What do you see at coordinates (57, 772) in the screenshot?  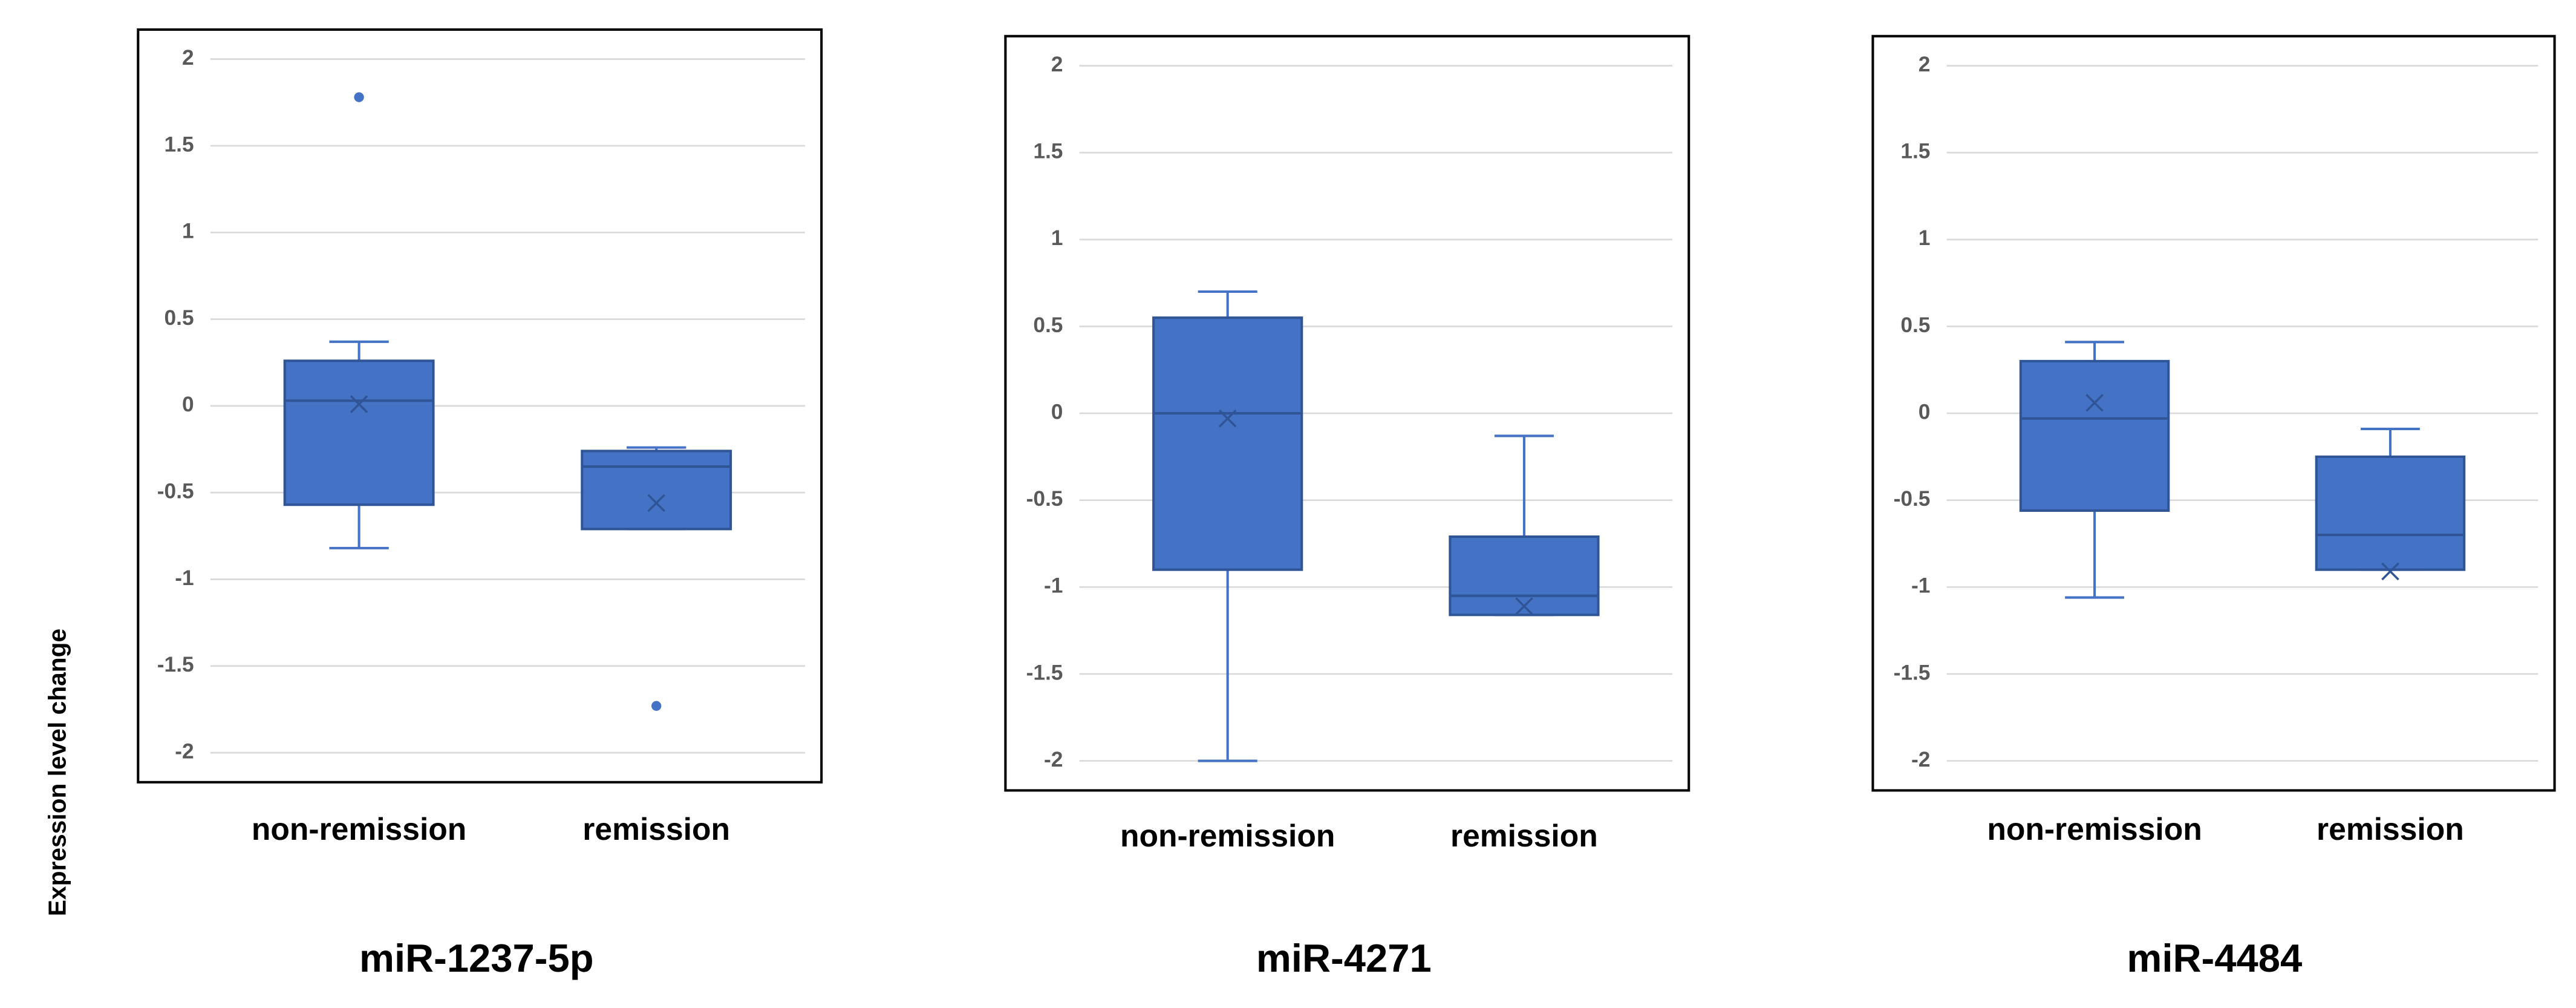 I see `y-axis-label: Expression level change` at bounding box center [57, 772].